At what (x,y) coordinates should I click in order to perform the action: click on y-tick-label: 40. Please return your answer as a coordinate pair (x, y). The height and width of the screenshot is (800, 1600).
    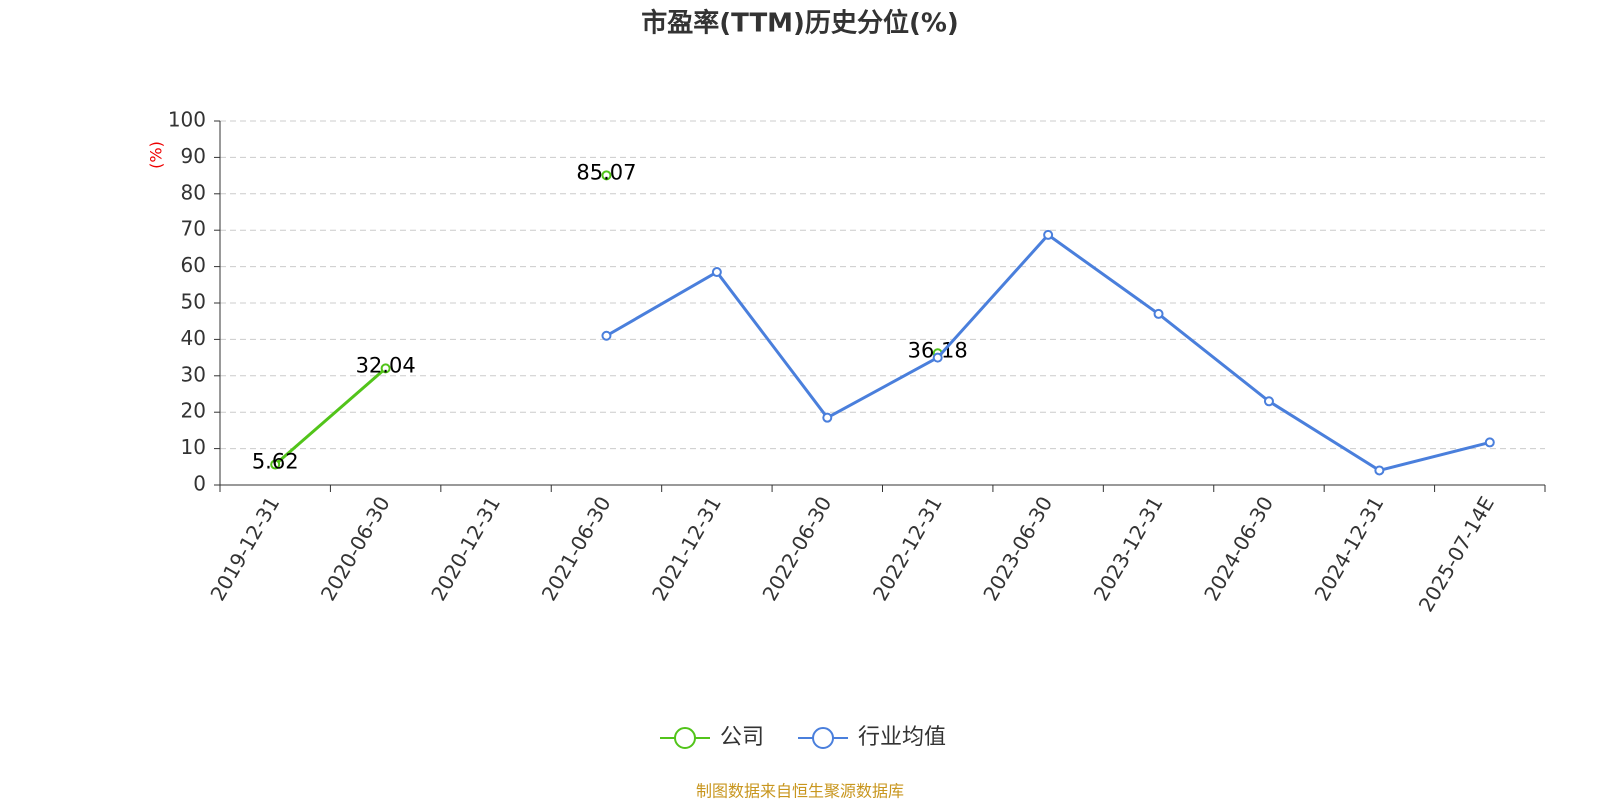
    Looking at the image, I should click on (193, 338).